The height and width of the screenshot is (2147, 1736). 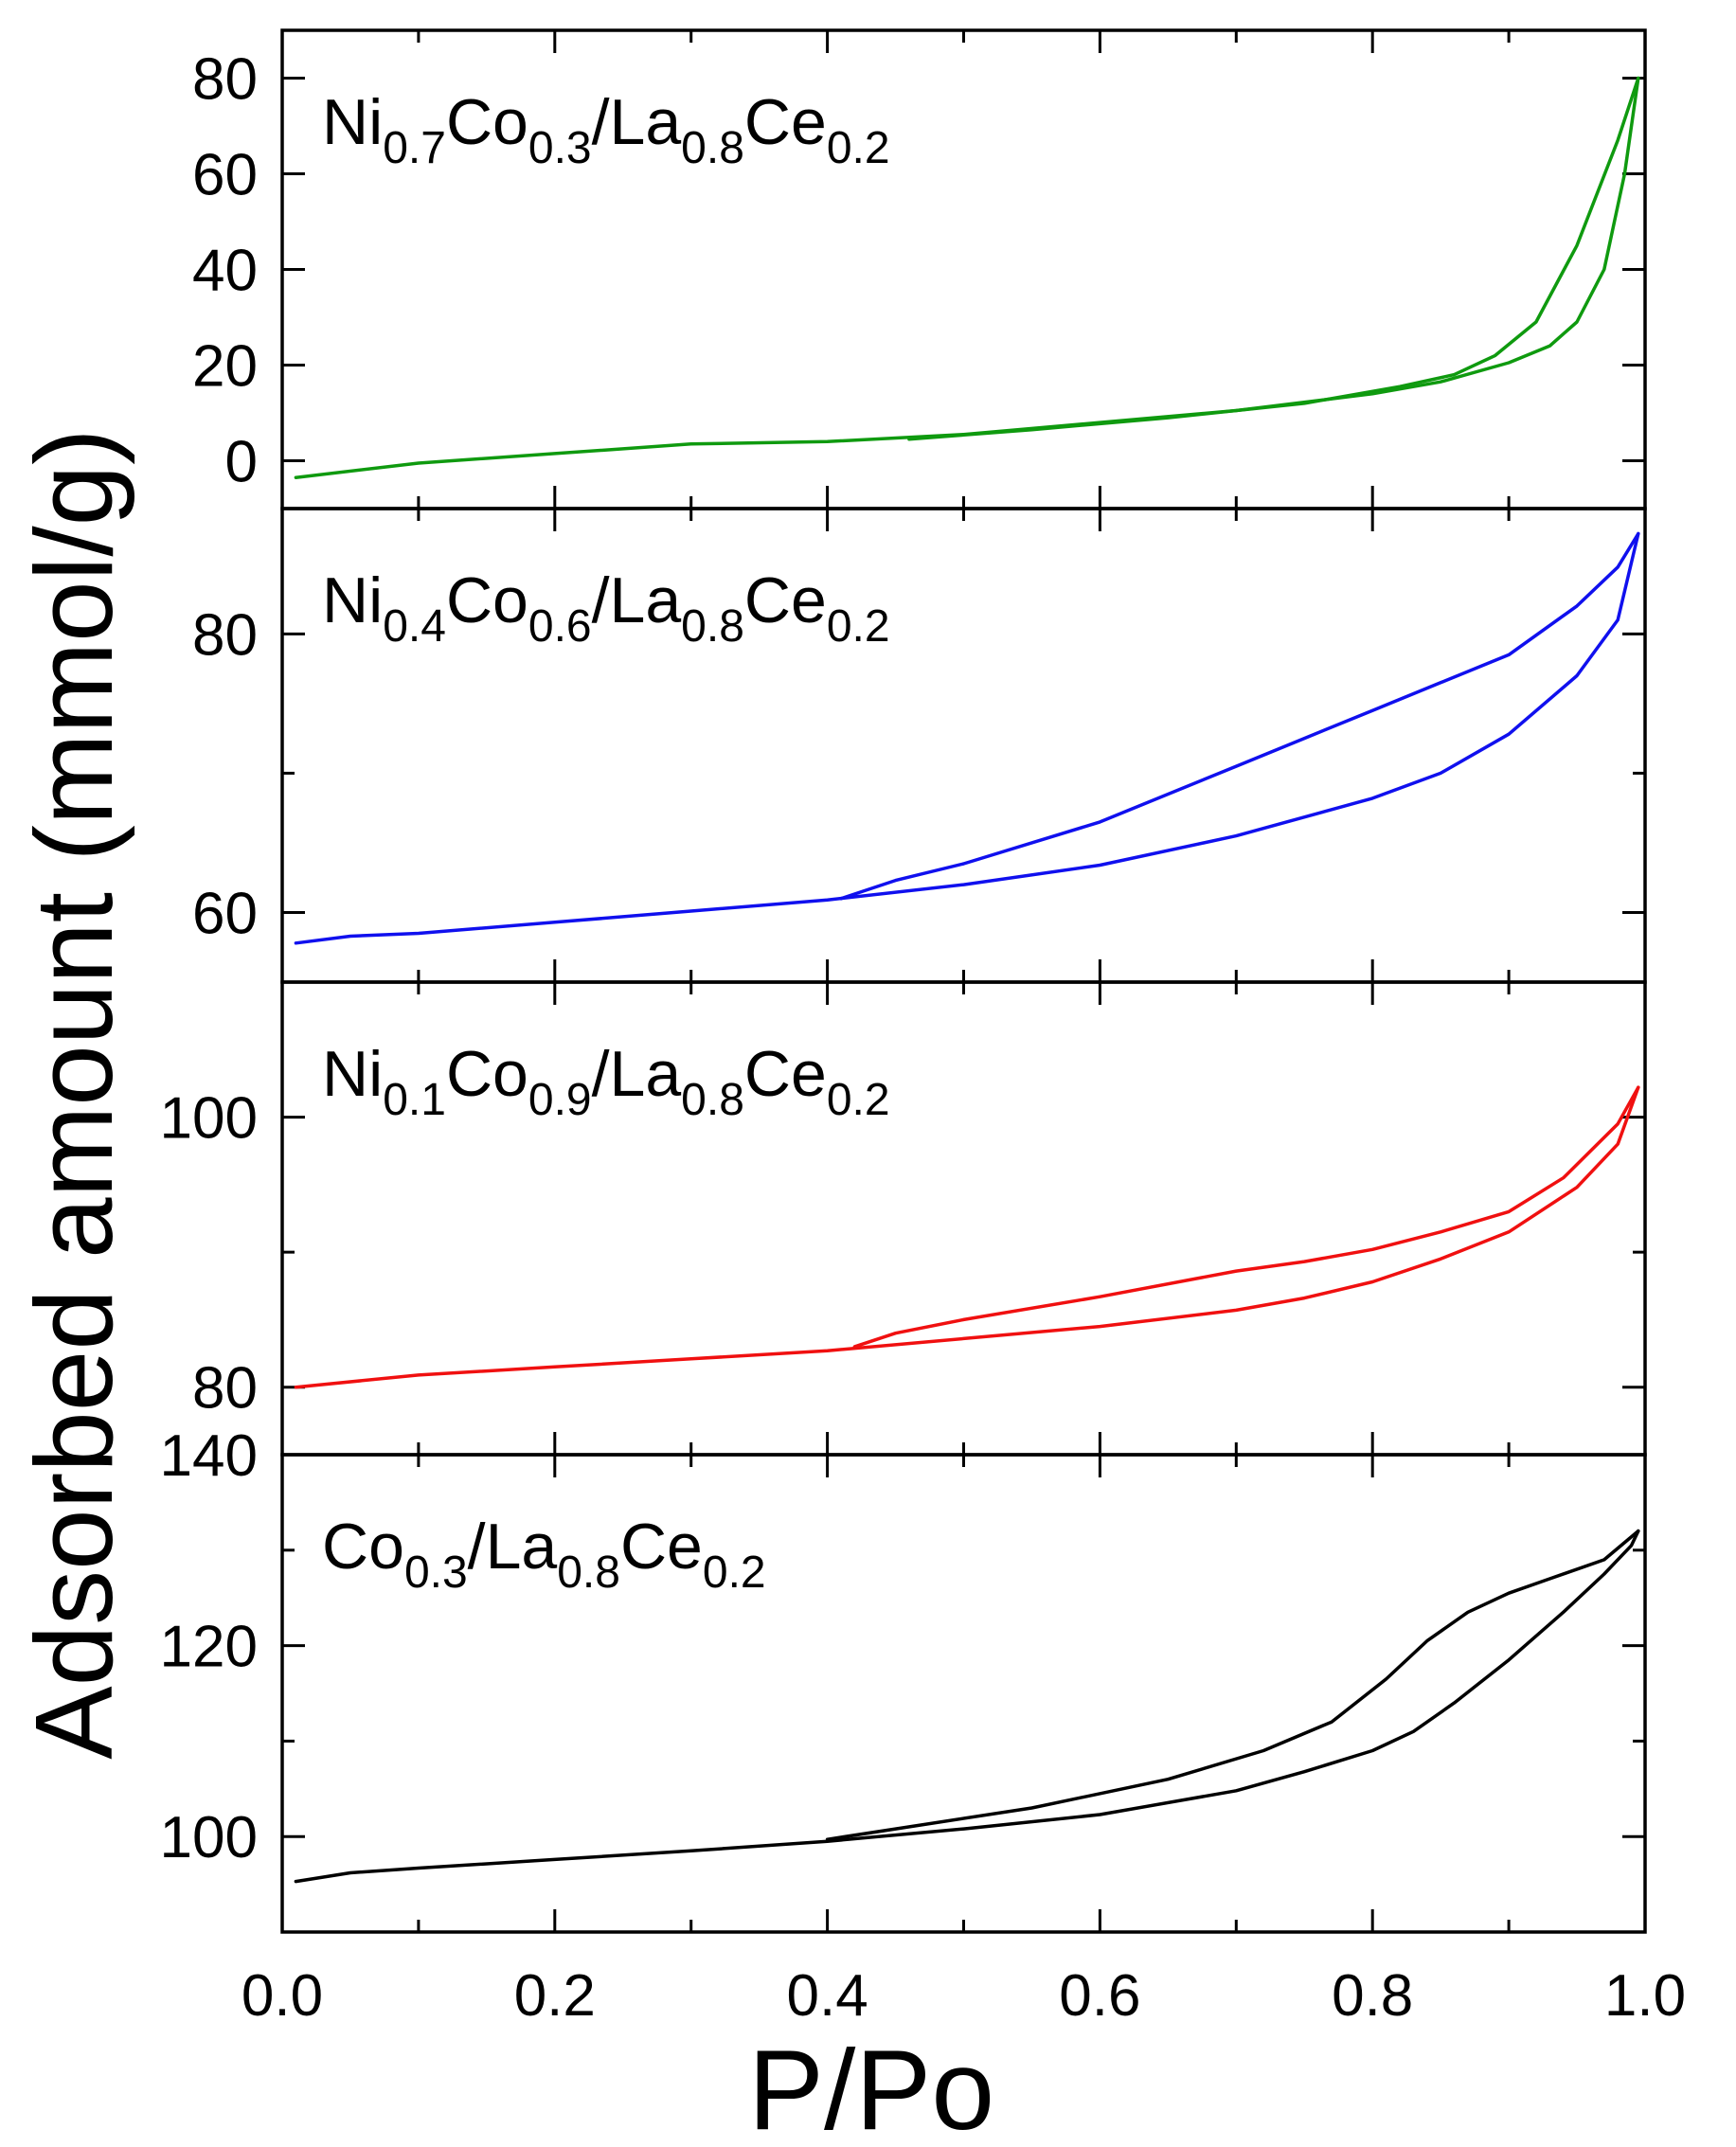 What do you see at coordinates (225, 271) in the screenshot?
I see `y-tick-label: 40` at bounding box center [225, 271].